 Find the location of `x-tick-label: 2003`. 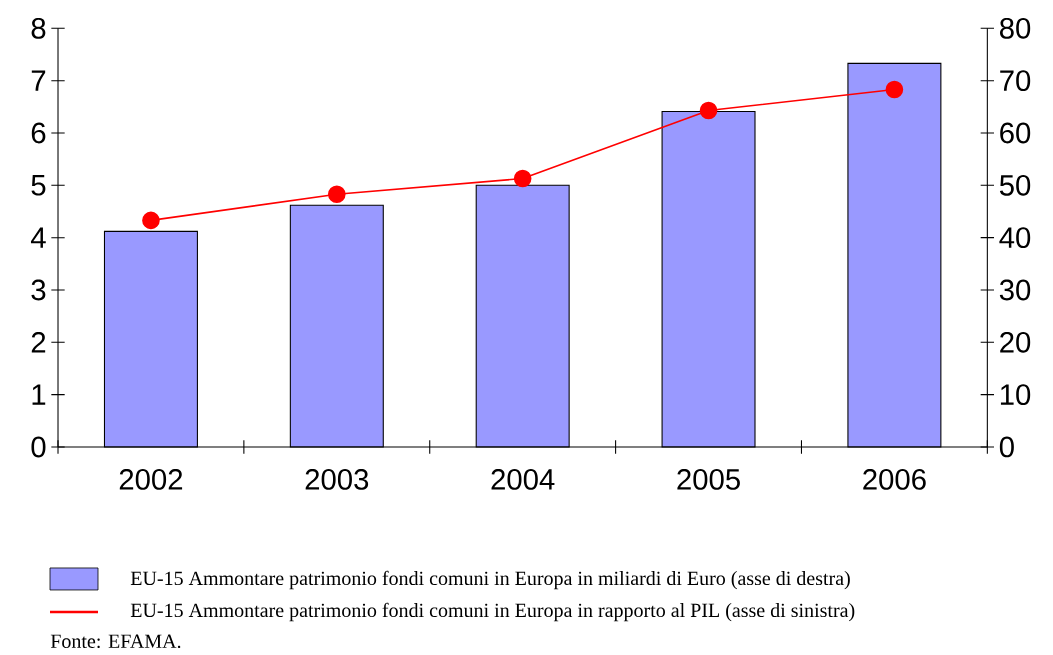

x-tick-label: 2003 is located at coordinates (337, 479).